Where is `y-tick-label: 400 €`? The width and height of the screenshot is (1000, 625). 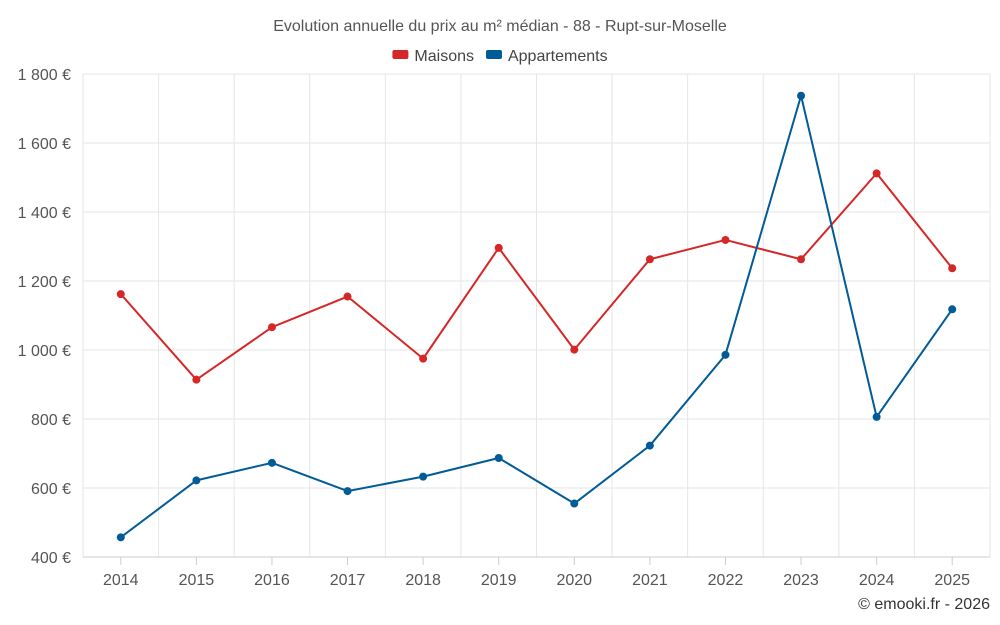 y-tick-label: 400 € is located at coordinates (51, 558).